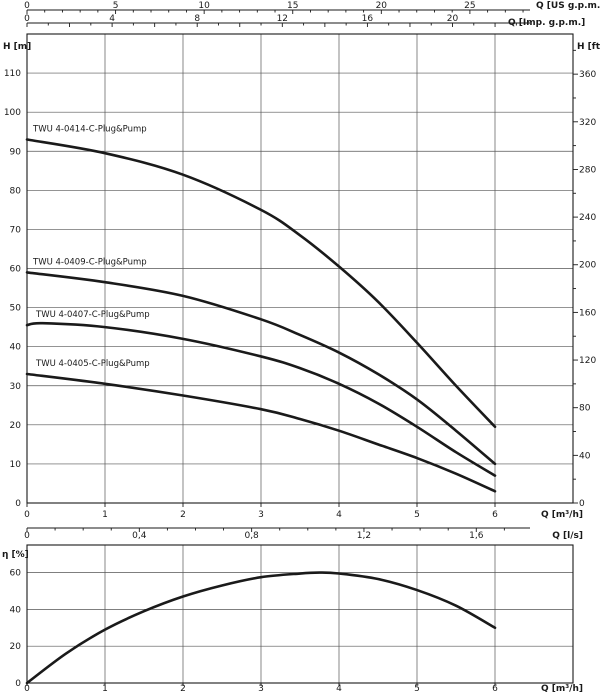 The width and height of the screenshot is (600, 692). I want to click on head-x-tick-label: 6, so click(495, 515).